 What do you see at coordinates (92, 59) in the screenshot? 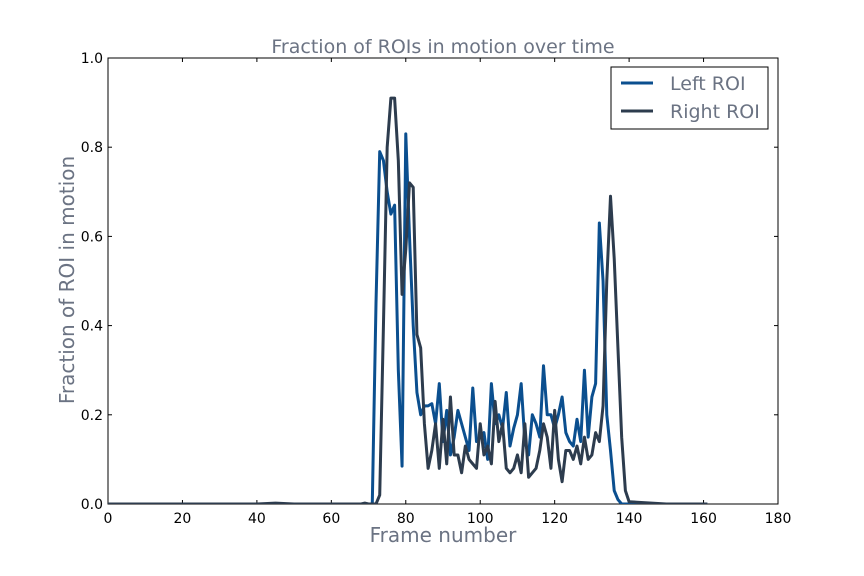
I see `y-tick-label: 1.0` at bounding box center [92, 59].